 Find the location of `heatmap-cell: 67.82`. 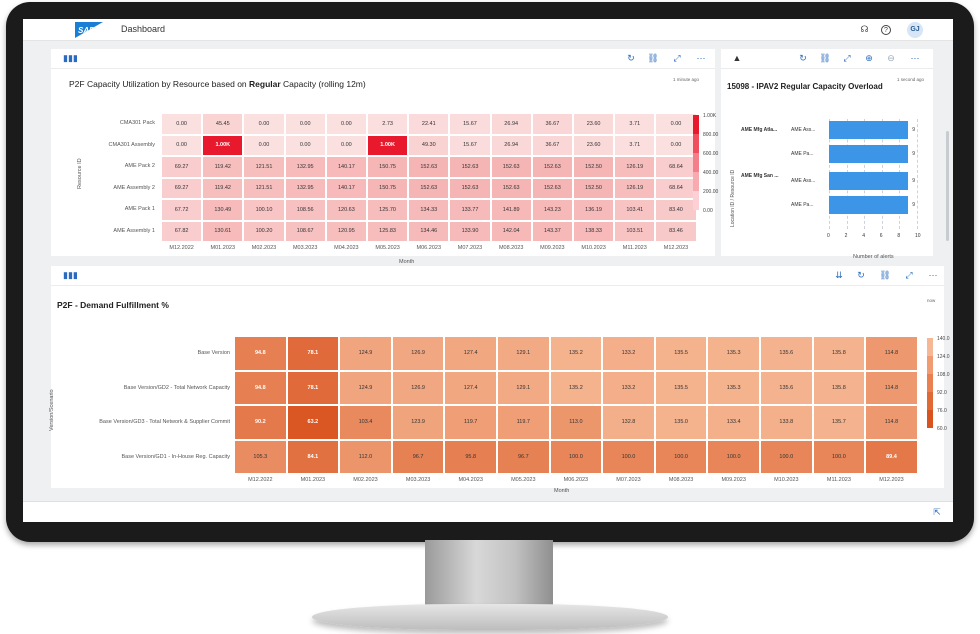

heatmap-cell: 67.82 is located at coordinates (182, 231).